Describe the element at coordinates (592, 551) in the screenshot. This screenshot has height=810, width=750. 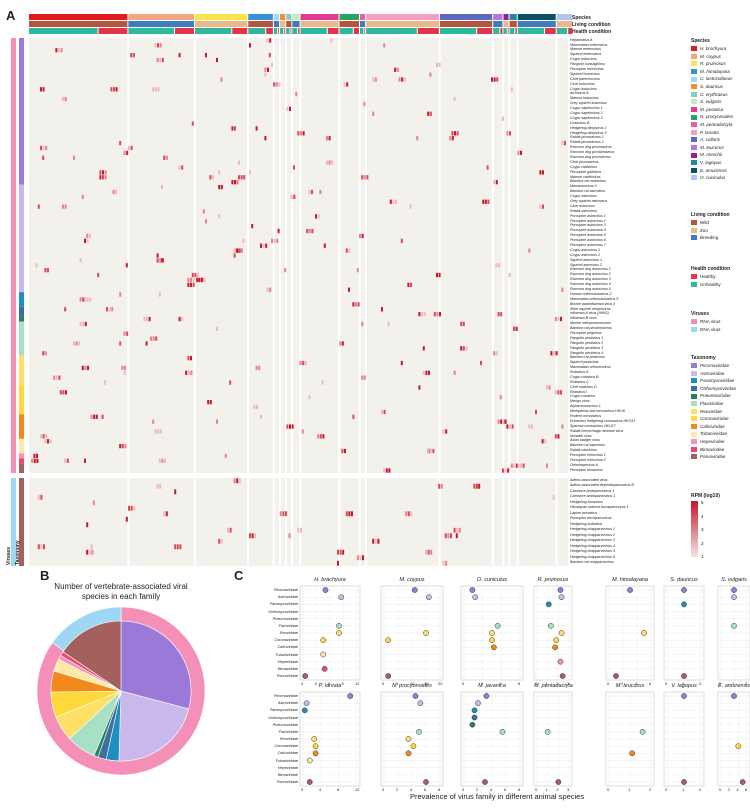
I see `heatmap-row-label: Hedgehog chapparvovirus 5` at that location.